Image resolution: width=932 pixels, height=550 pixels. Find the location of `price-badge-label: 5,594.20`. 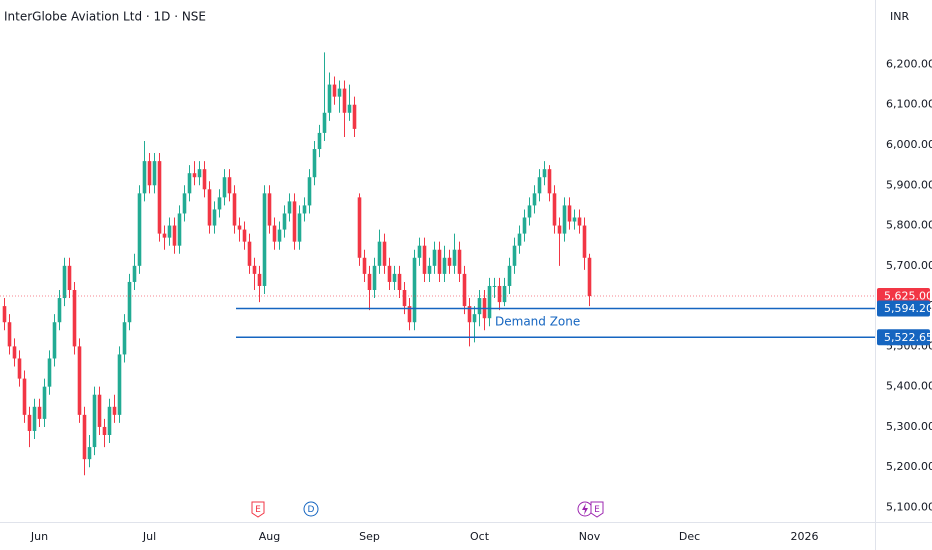

price-badge-label: 5,594.20 is located at coordinates (908, 308).